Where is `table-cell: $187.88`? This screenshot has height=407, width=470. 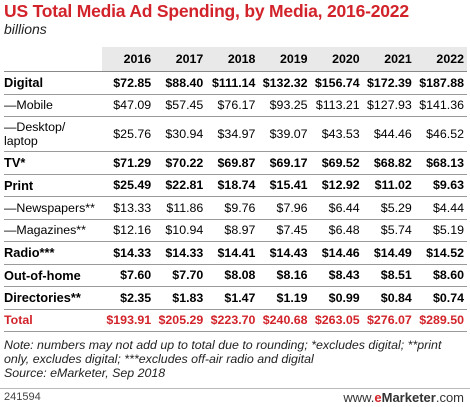
table-cell: $187.88 is located at coordinates (440, 83).